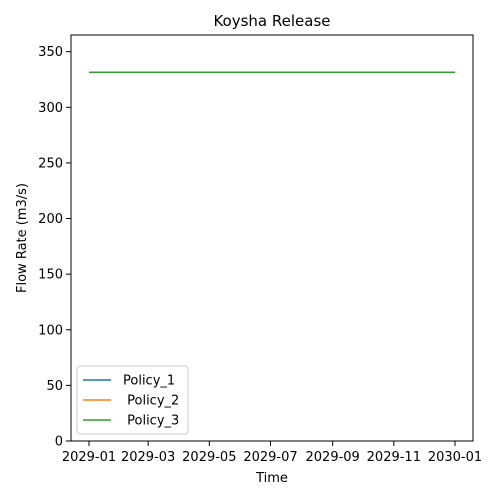  I want to click on legend: Policy_1 Policy_2 Policy_3, so click(132, 400).